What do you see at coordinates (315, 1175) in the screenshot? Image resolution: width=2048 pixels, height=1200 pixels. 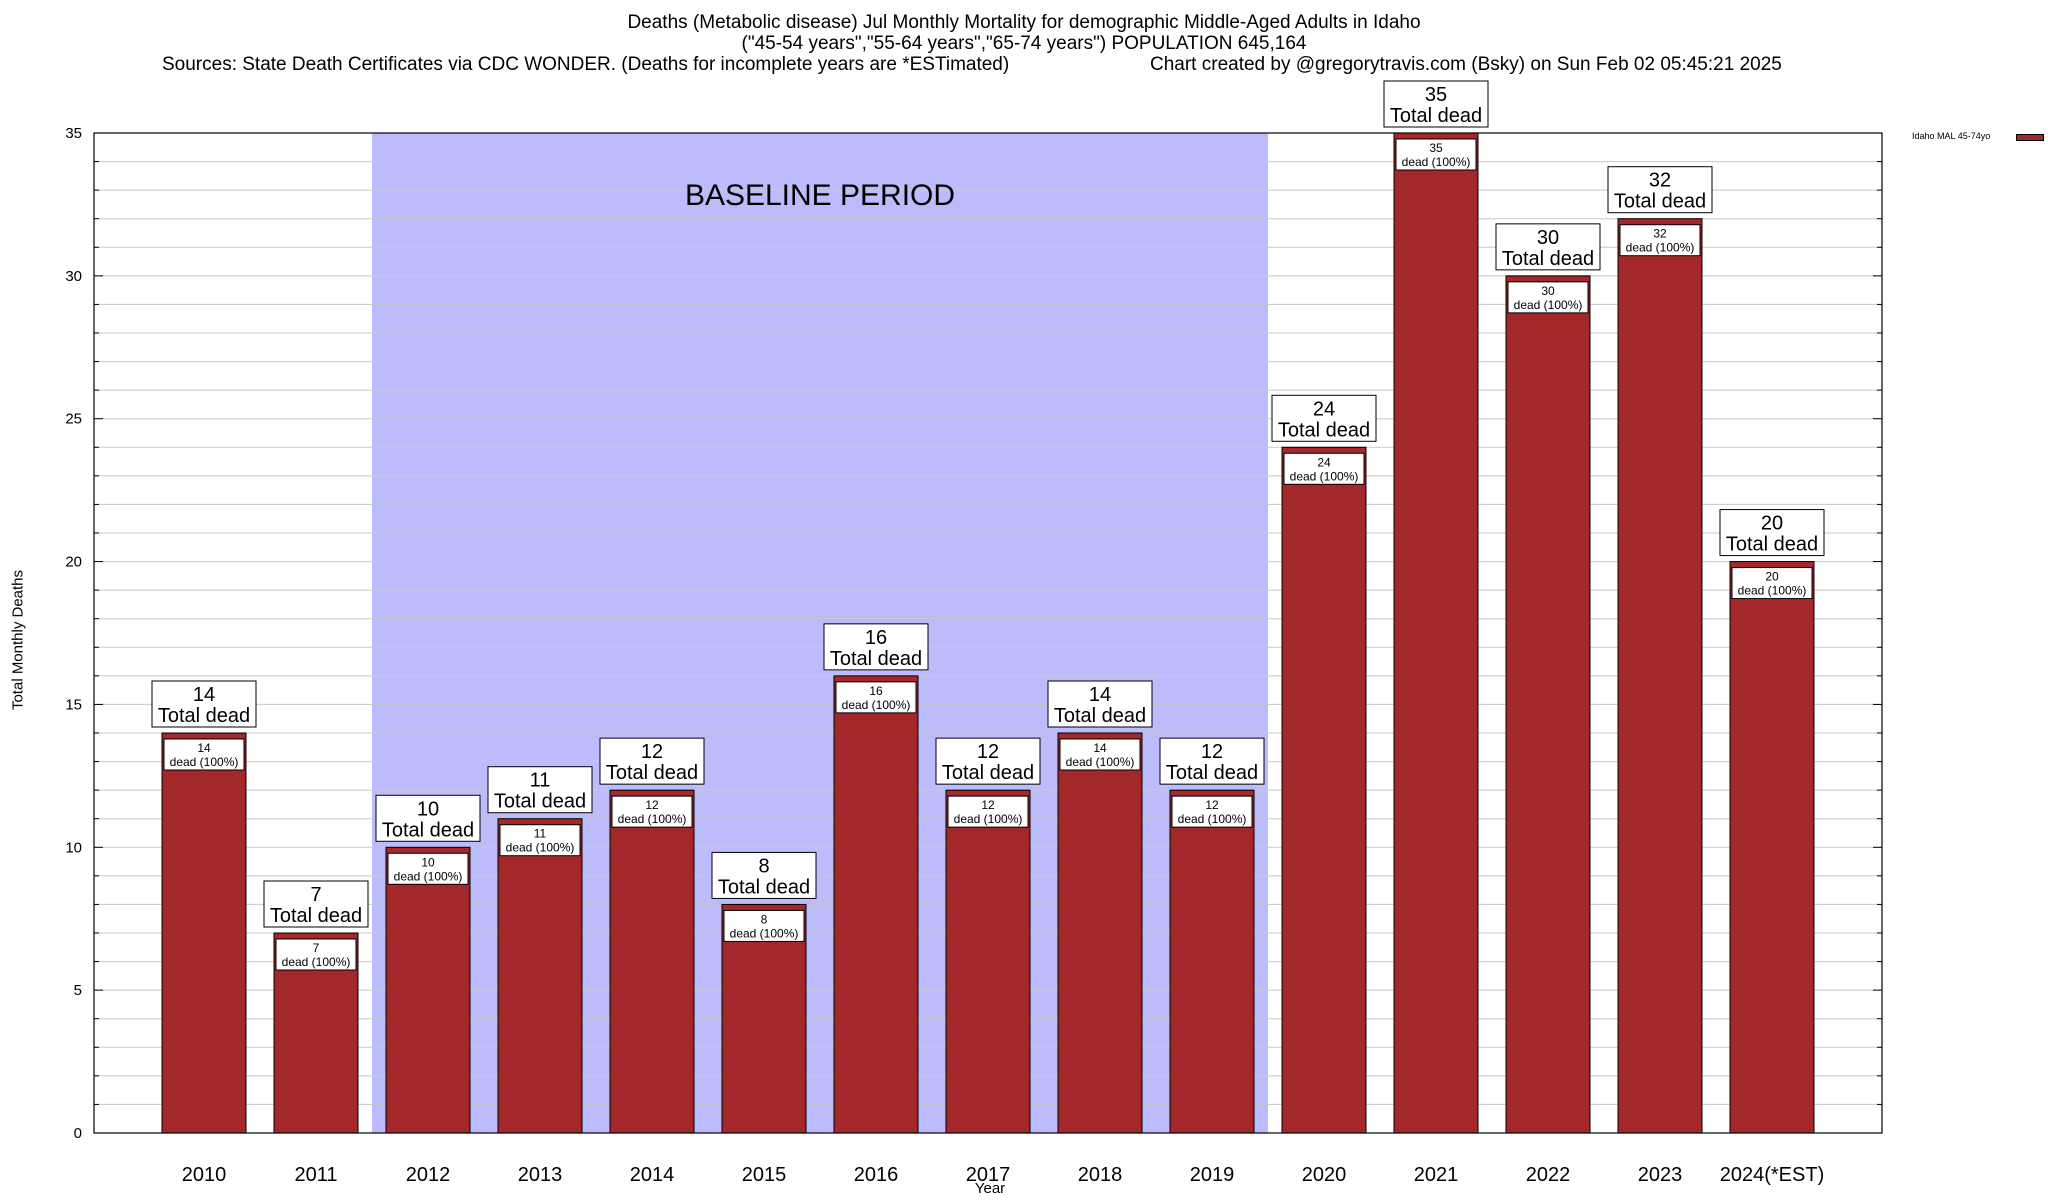 I see `x-tick-label: 2011` at bounding box center [315, 1175].